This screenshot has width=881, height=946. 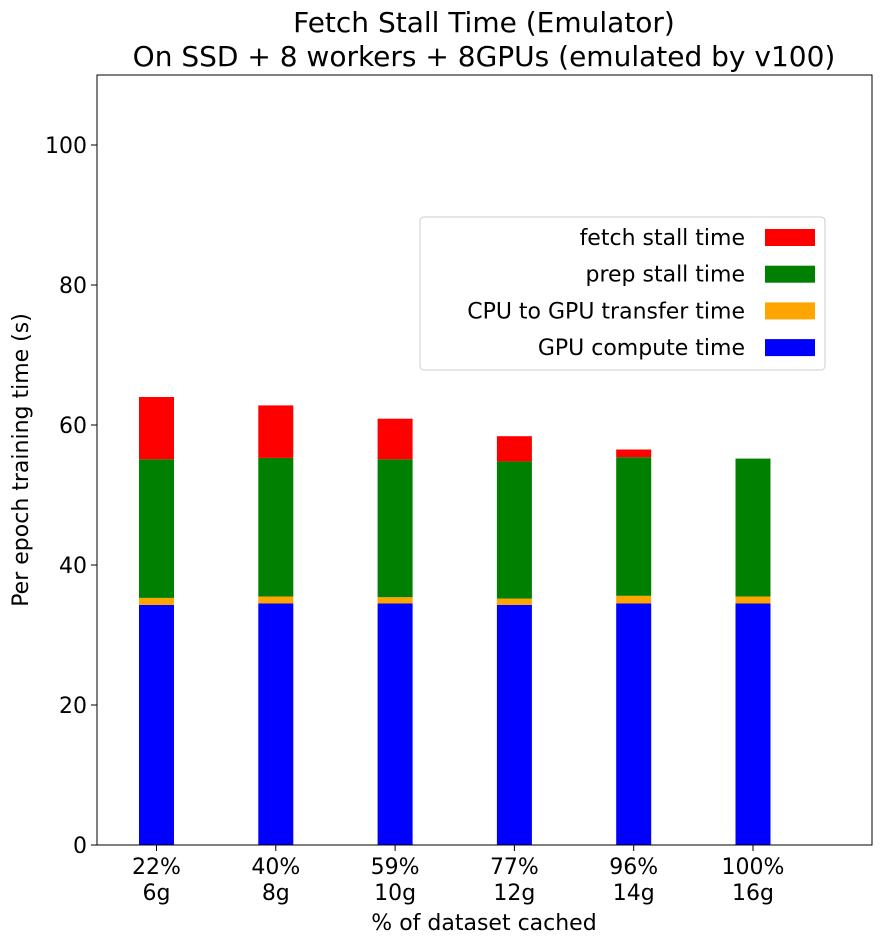 I want to click on x-tick-label-pct: 100%, so click(x=753, y=867).